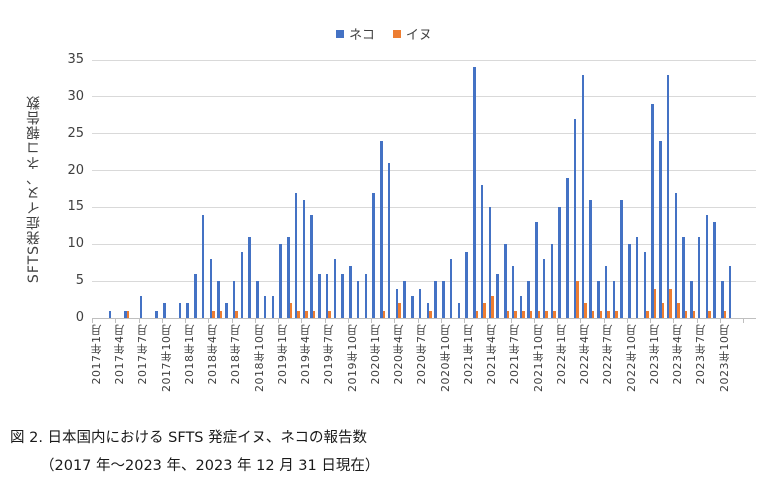 Image resolution: width=768 pixels, height=496 pixels. I want to click on bar-inu-2022年8月, so click(616, 314).